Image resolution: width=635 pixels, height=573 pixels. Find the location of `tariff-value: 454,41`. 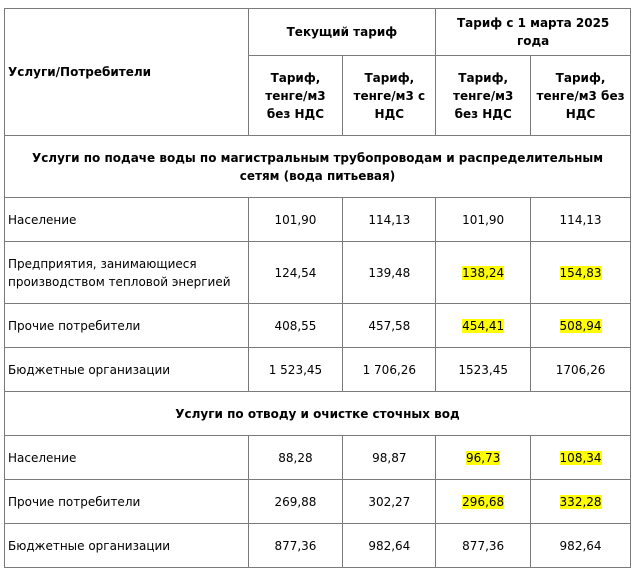

tariff-value: 454,41 is located at coordinates (483, 325).